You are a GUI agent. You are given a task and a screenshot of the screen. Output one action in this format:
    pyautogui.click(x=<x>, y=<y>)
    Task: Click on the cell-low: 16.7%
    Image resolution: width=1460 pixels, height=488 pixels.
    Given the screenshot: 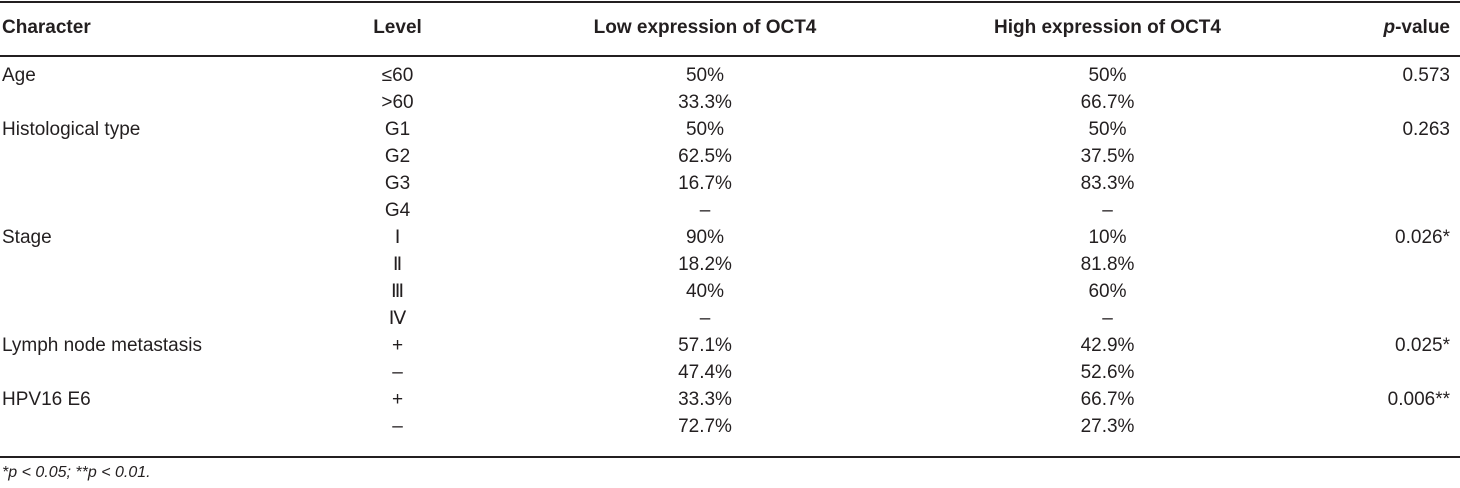 What is the action you would take?
    pyautogui.click(x=705, y=183)
    